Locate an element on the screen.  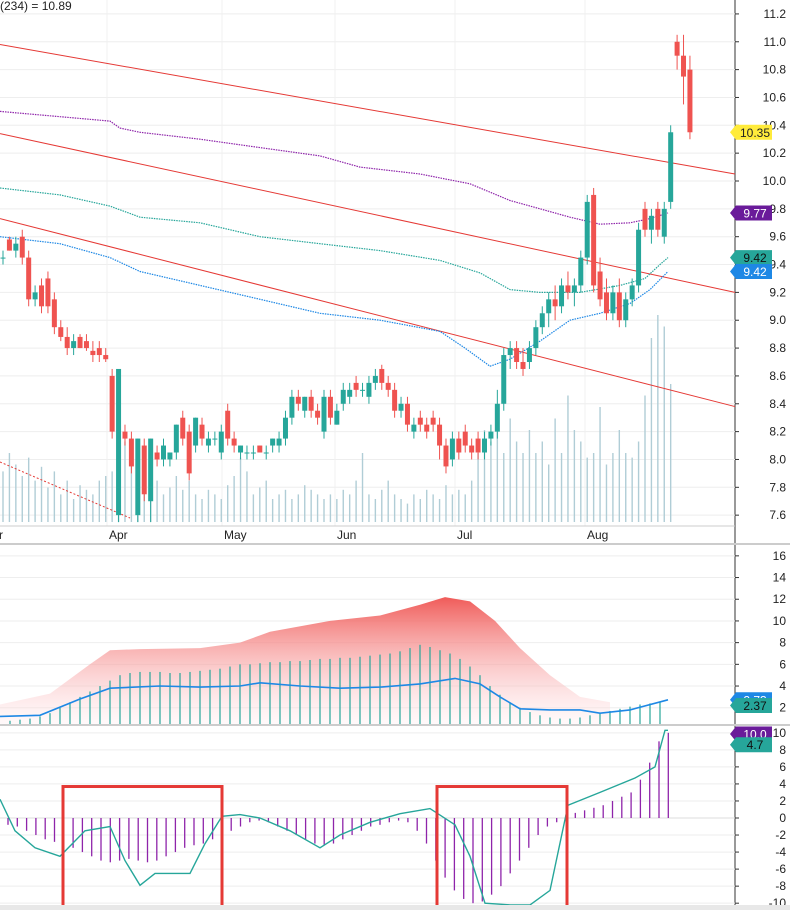
badge-text: 4.7 is located at coordinates (755, 745).